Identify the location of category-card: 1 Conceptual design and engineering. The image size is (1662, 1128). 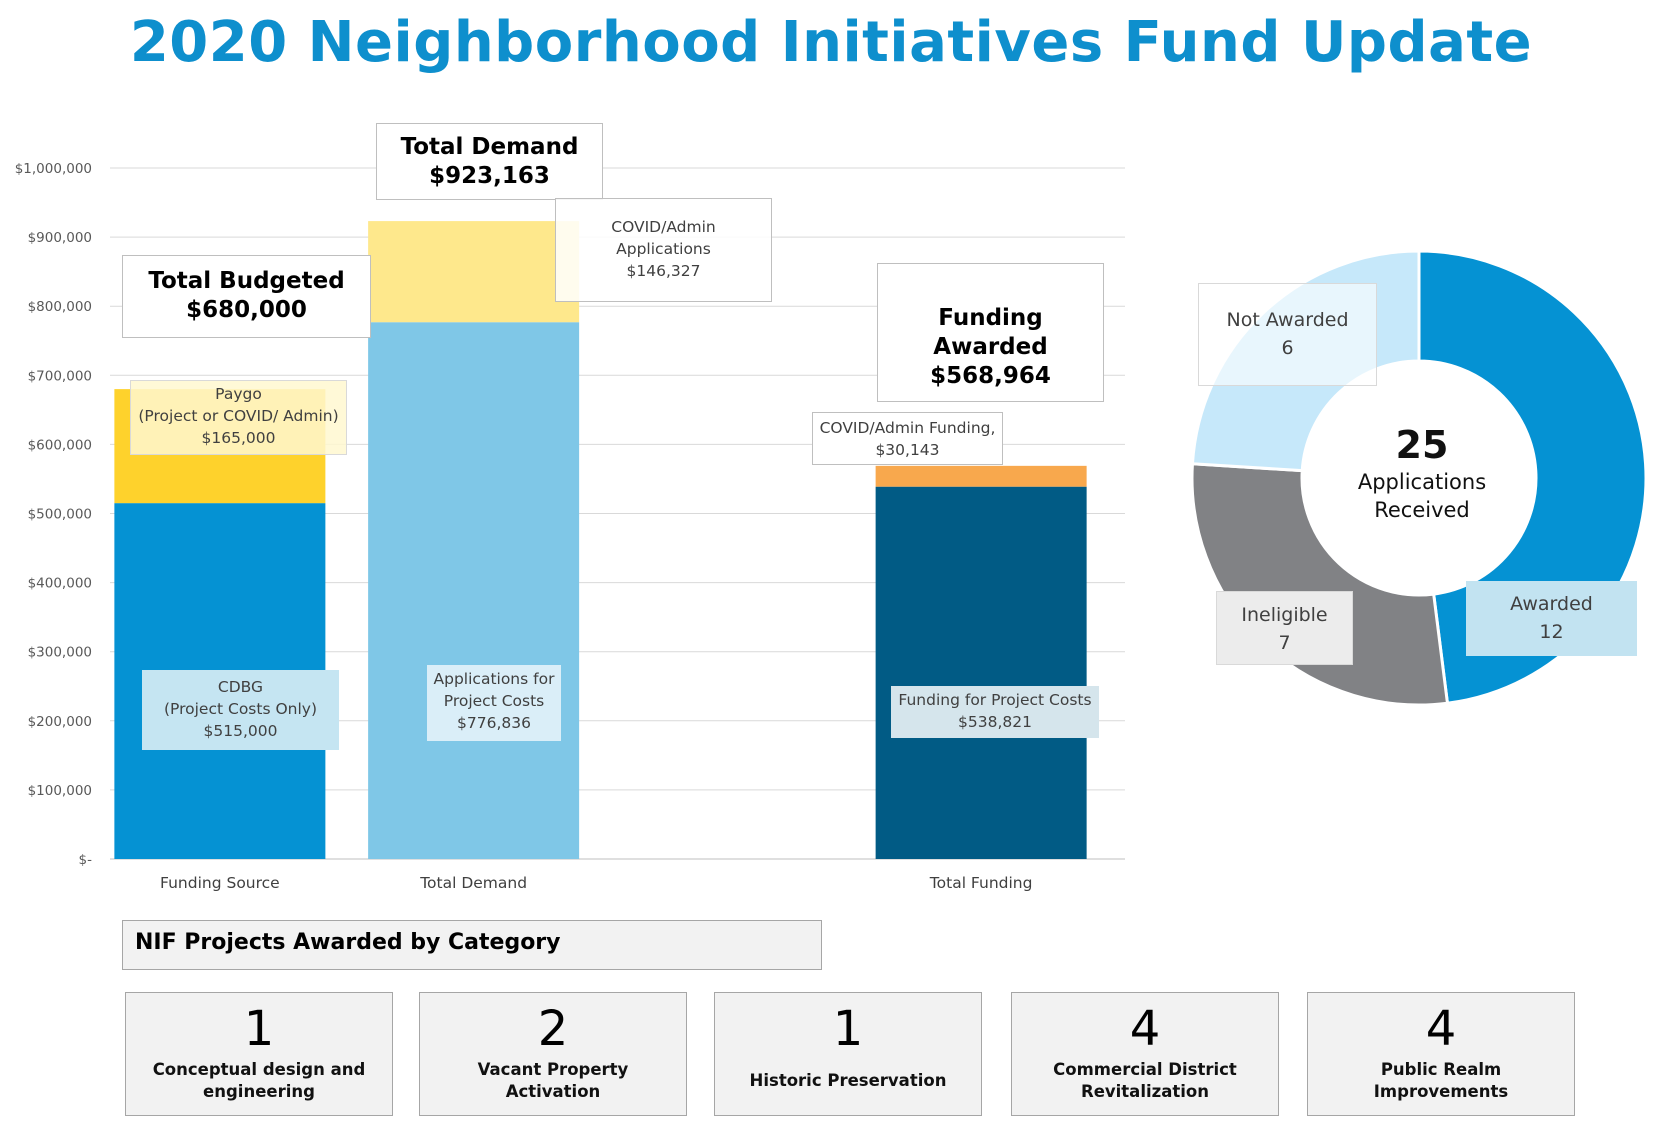
(259, 1054).